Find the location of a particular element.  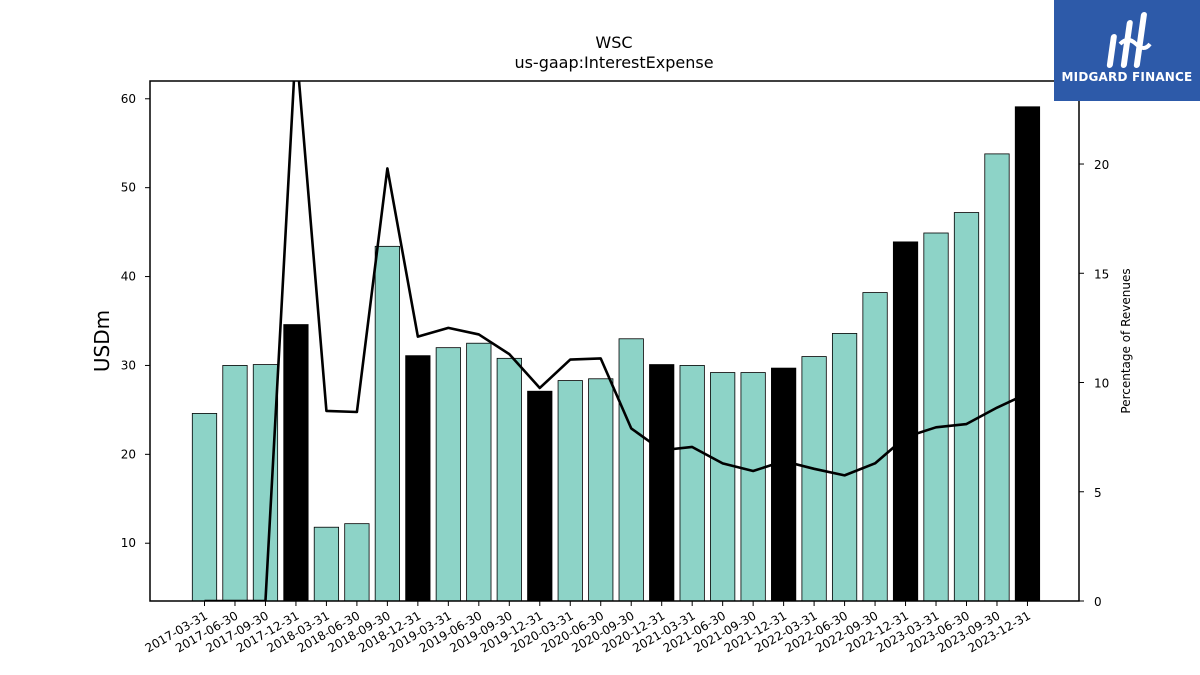

y-tick-label: 10 is located at coordinates (128, 543).